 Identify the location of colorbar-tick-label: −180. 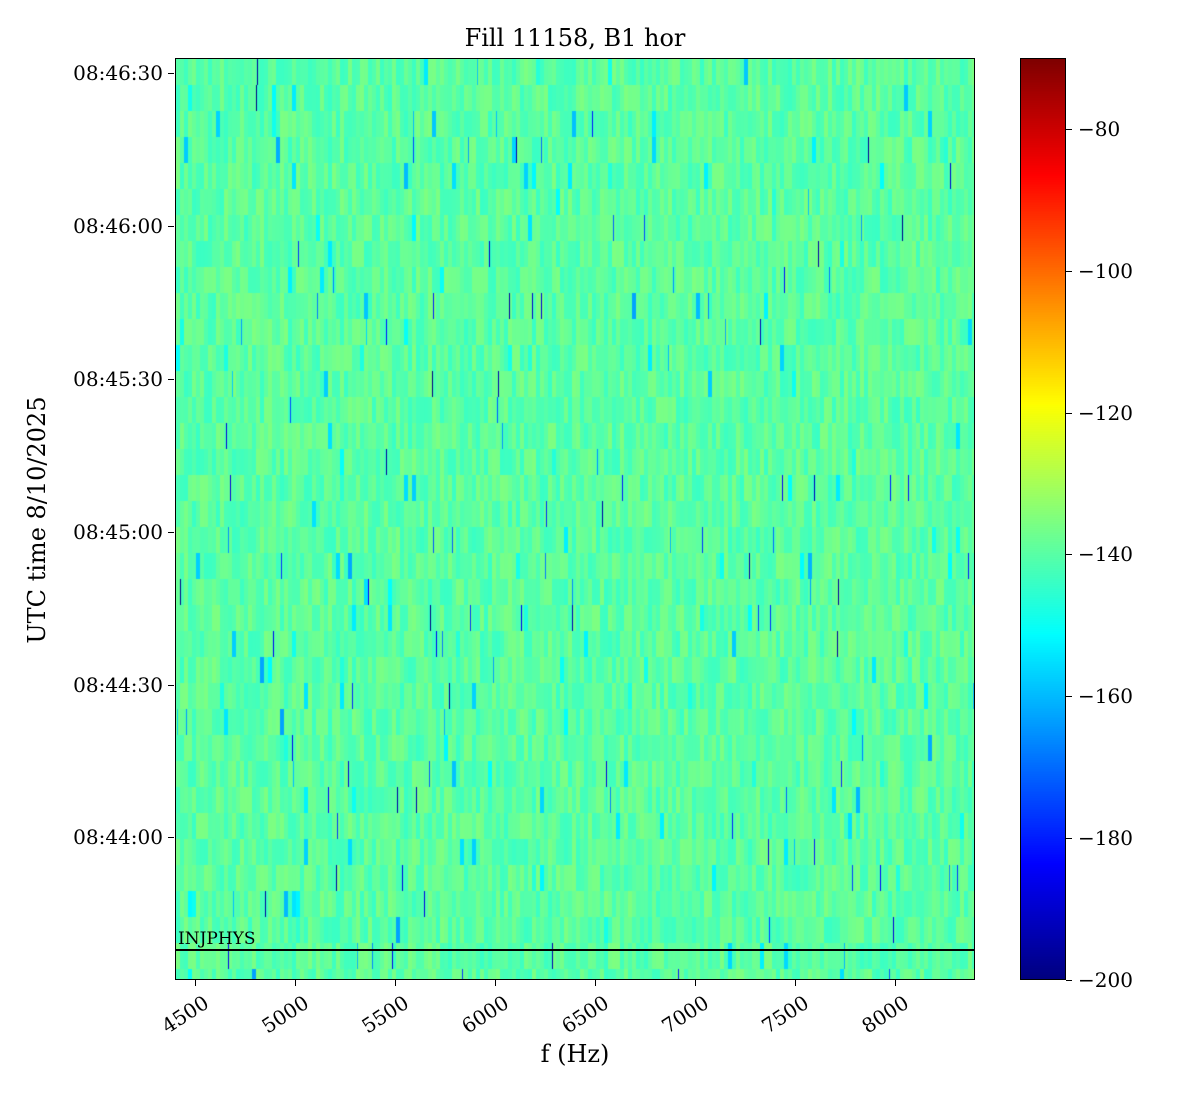
(1105, 838).